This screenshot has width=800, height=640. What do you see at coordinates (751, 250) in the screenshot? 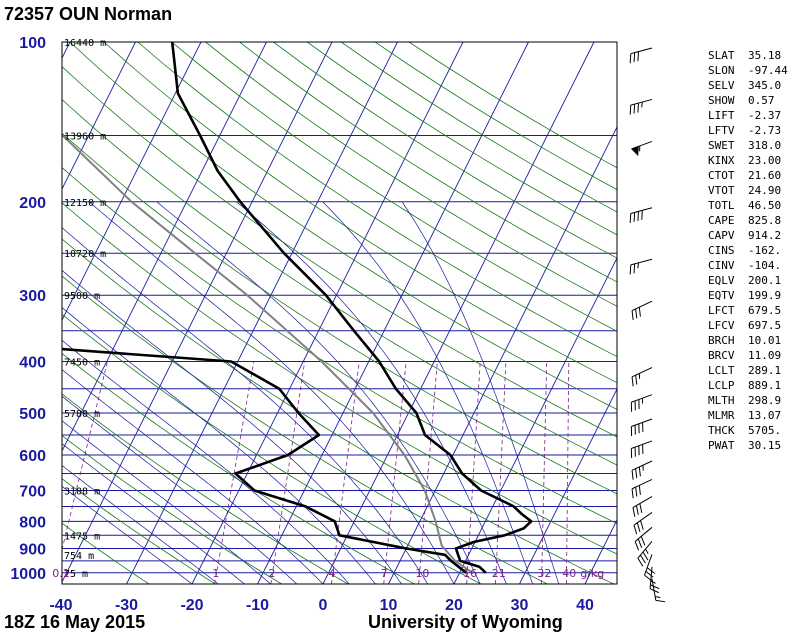
I see `index-row: CINS -162.` at bounding box center [751, 250].